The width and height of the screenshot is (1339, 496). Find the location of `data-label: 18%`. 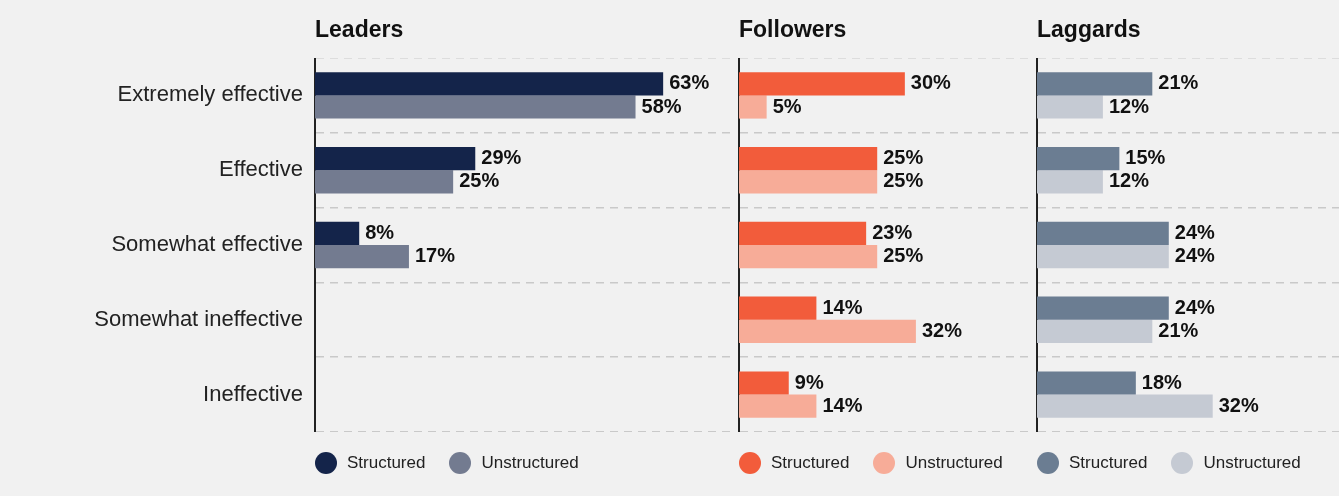

data-label: 18% is located at coordinates (1162, 381).